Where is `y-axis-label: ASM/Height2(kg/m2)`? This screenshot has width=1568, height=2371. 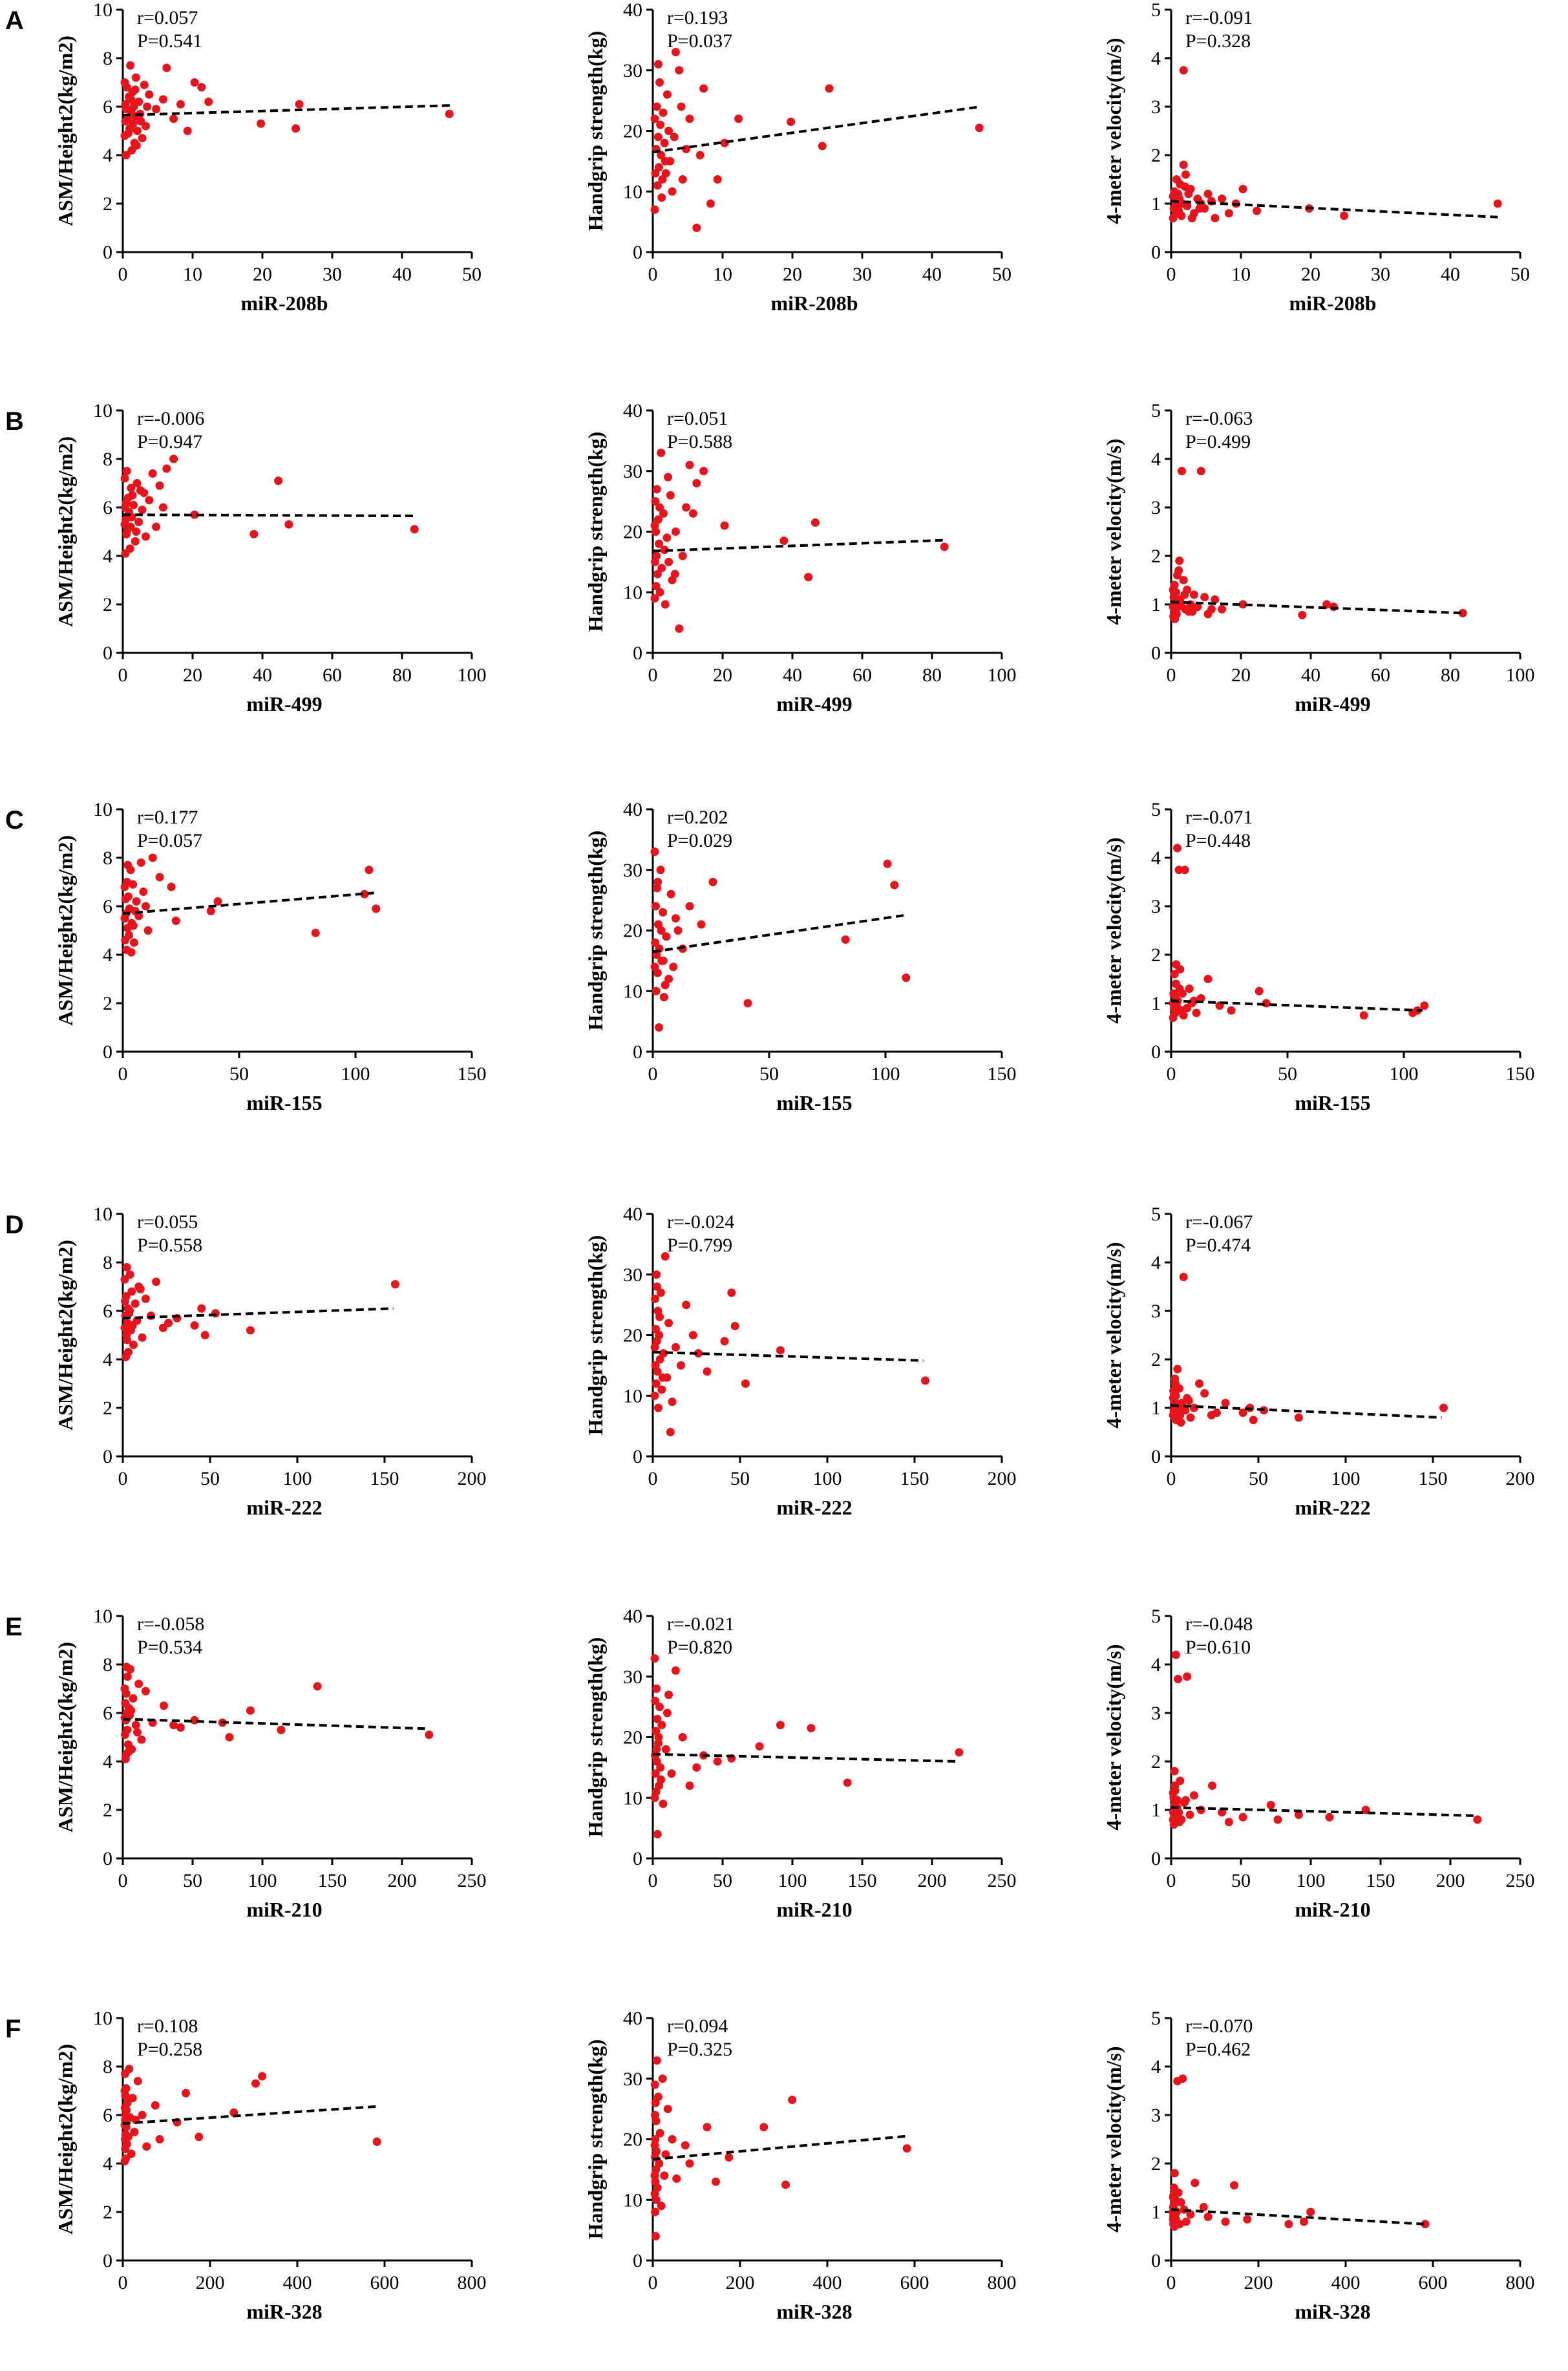 y-axis-label: ASM/Height2(kg/m2) is located at coordinates (65, 531).